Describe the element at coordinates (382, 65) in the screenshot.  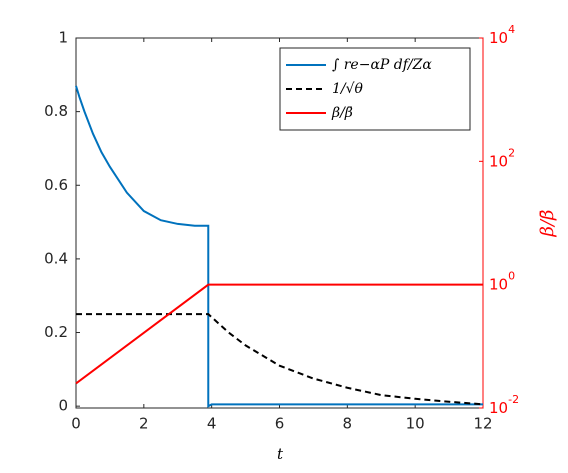
I see `legend-label: ∫ re−αP df/Zα` at that location.